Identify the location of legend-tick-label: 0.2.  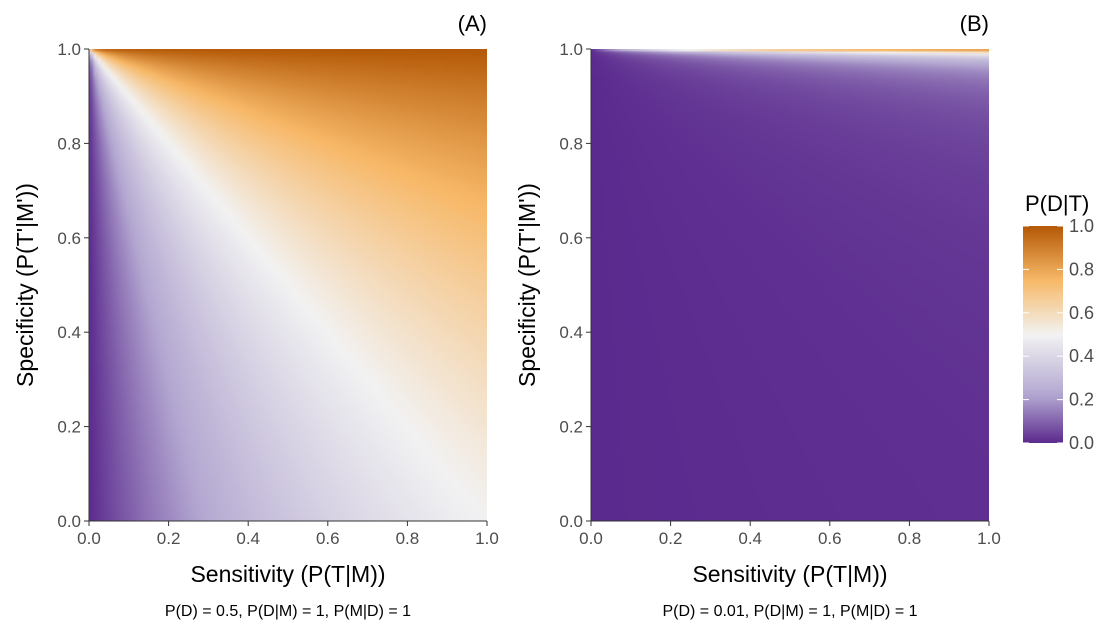
(1081, 400).